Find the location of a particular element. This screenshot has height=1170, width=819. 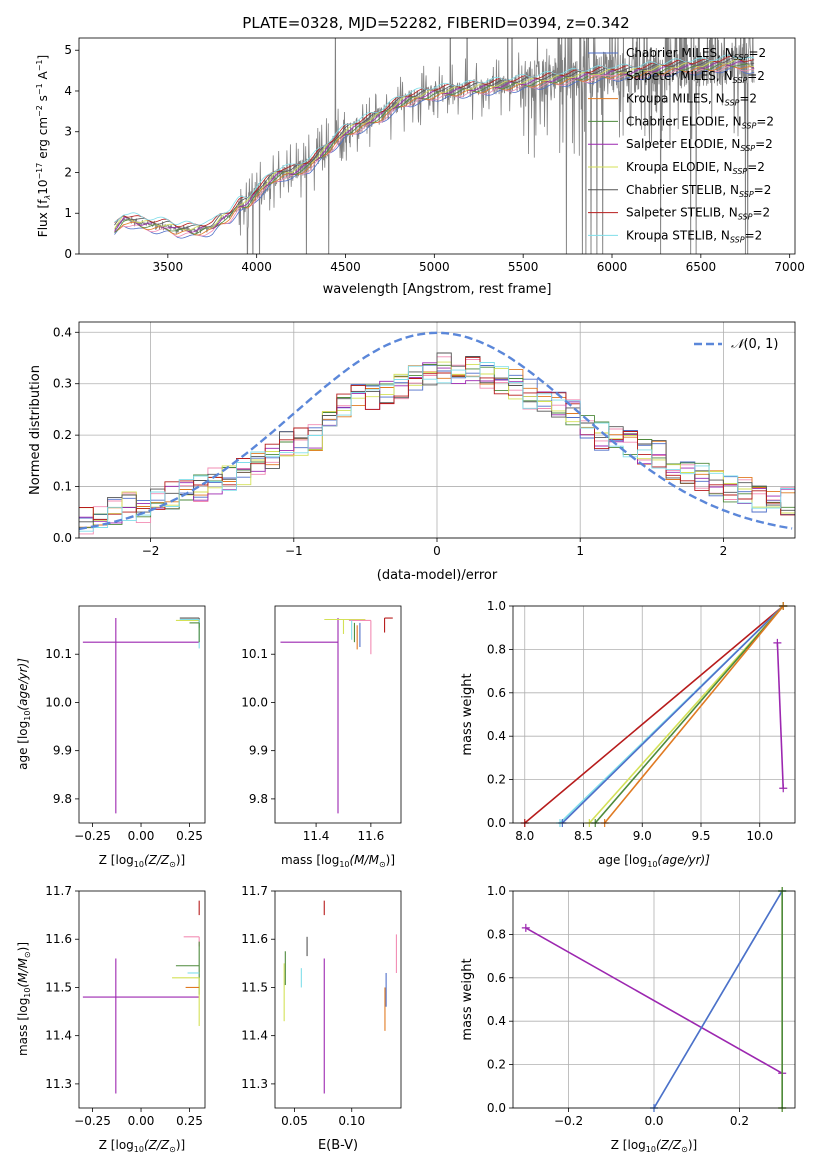

y-tick-label: 5 is located at coordinates (68, 50).